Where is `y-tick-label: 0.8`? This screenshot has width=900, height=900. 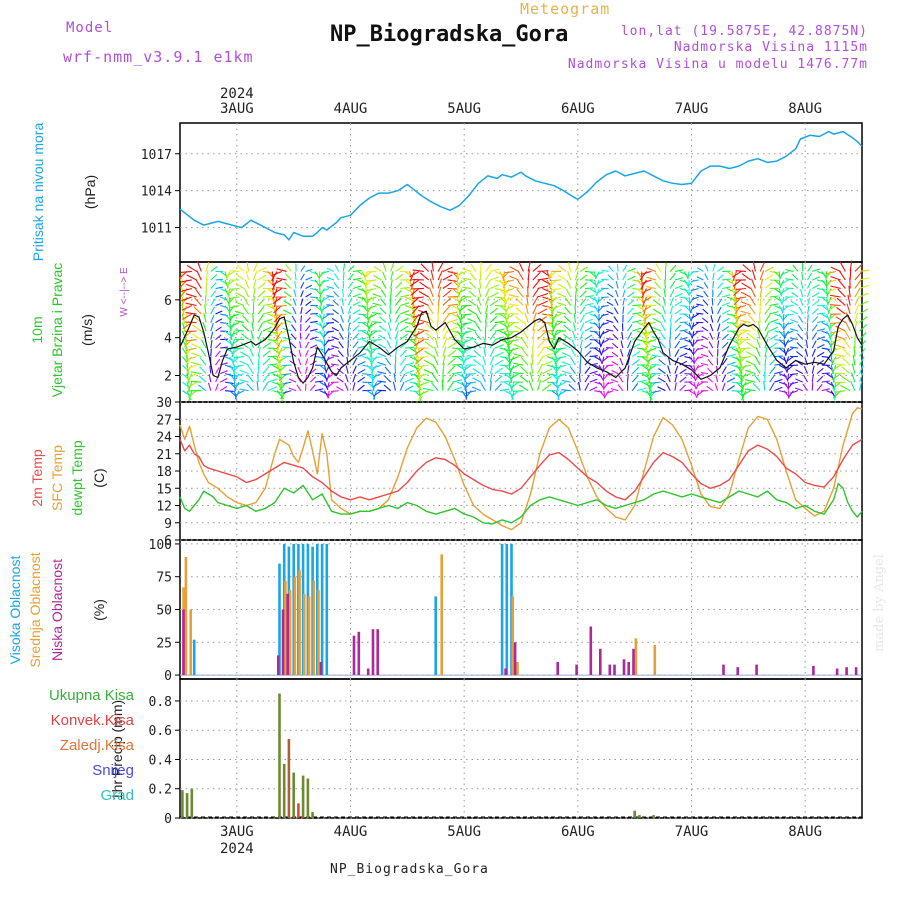 y-tick-label: 0.8 is located at coordinates (160, 702).